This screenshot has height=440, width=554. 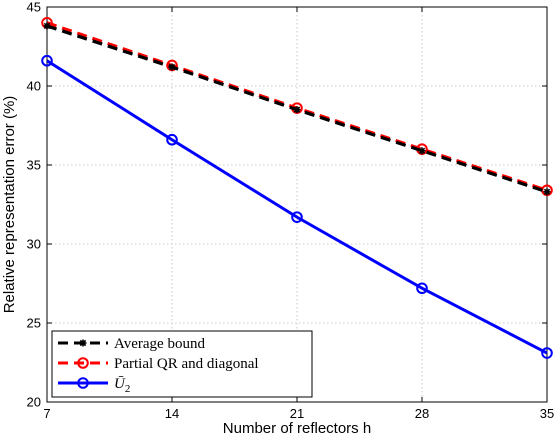 I want to click on x-tick-label: 35, so click(x=547, y=413).